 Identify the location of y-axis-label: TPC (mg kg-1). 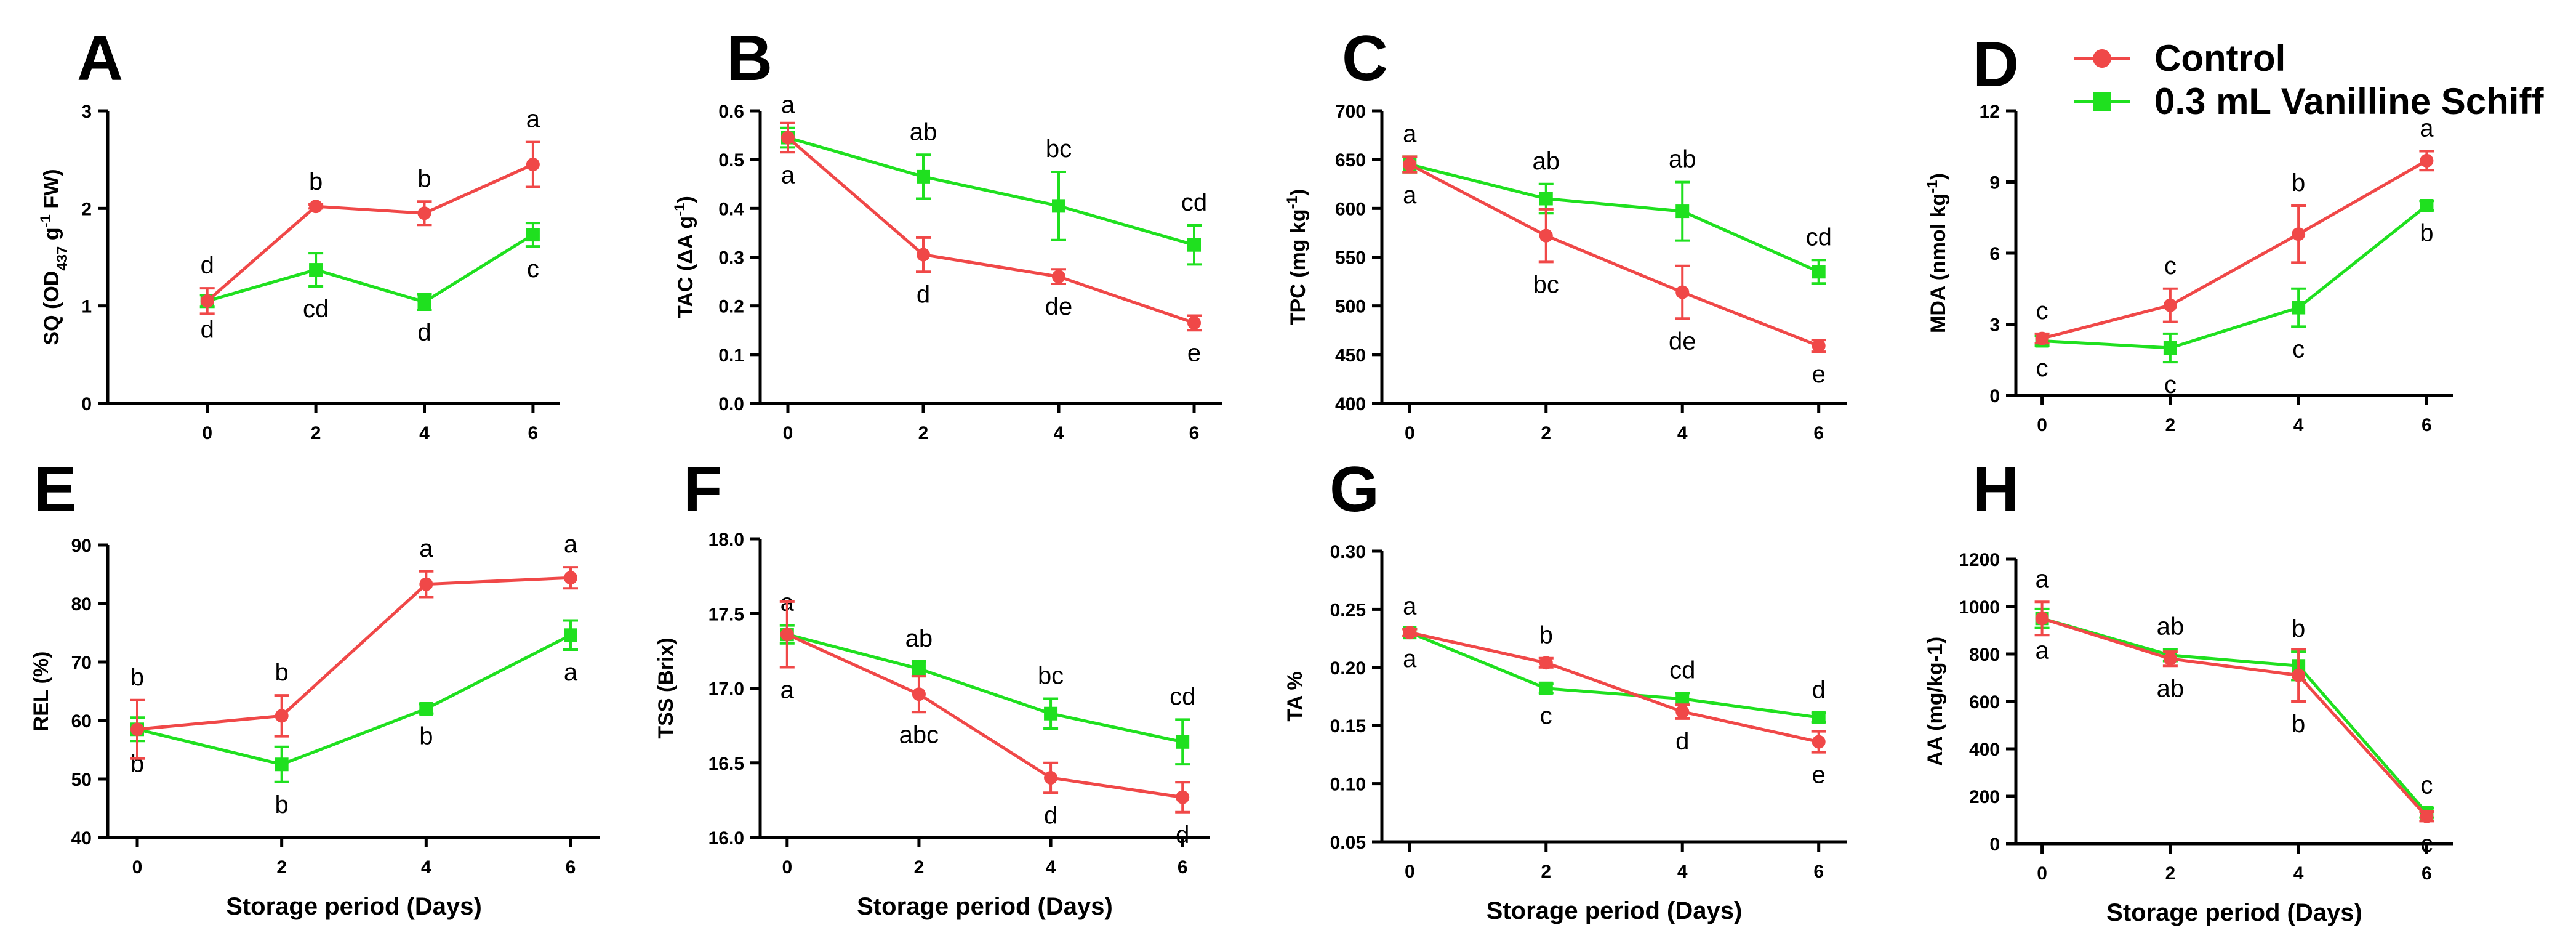
(1297, 257).